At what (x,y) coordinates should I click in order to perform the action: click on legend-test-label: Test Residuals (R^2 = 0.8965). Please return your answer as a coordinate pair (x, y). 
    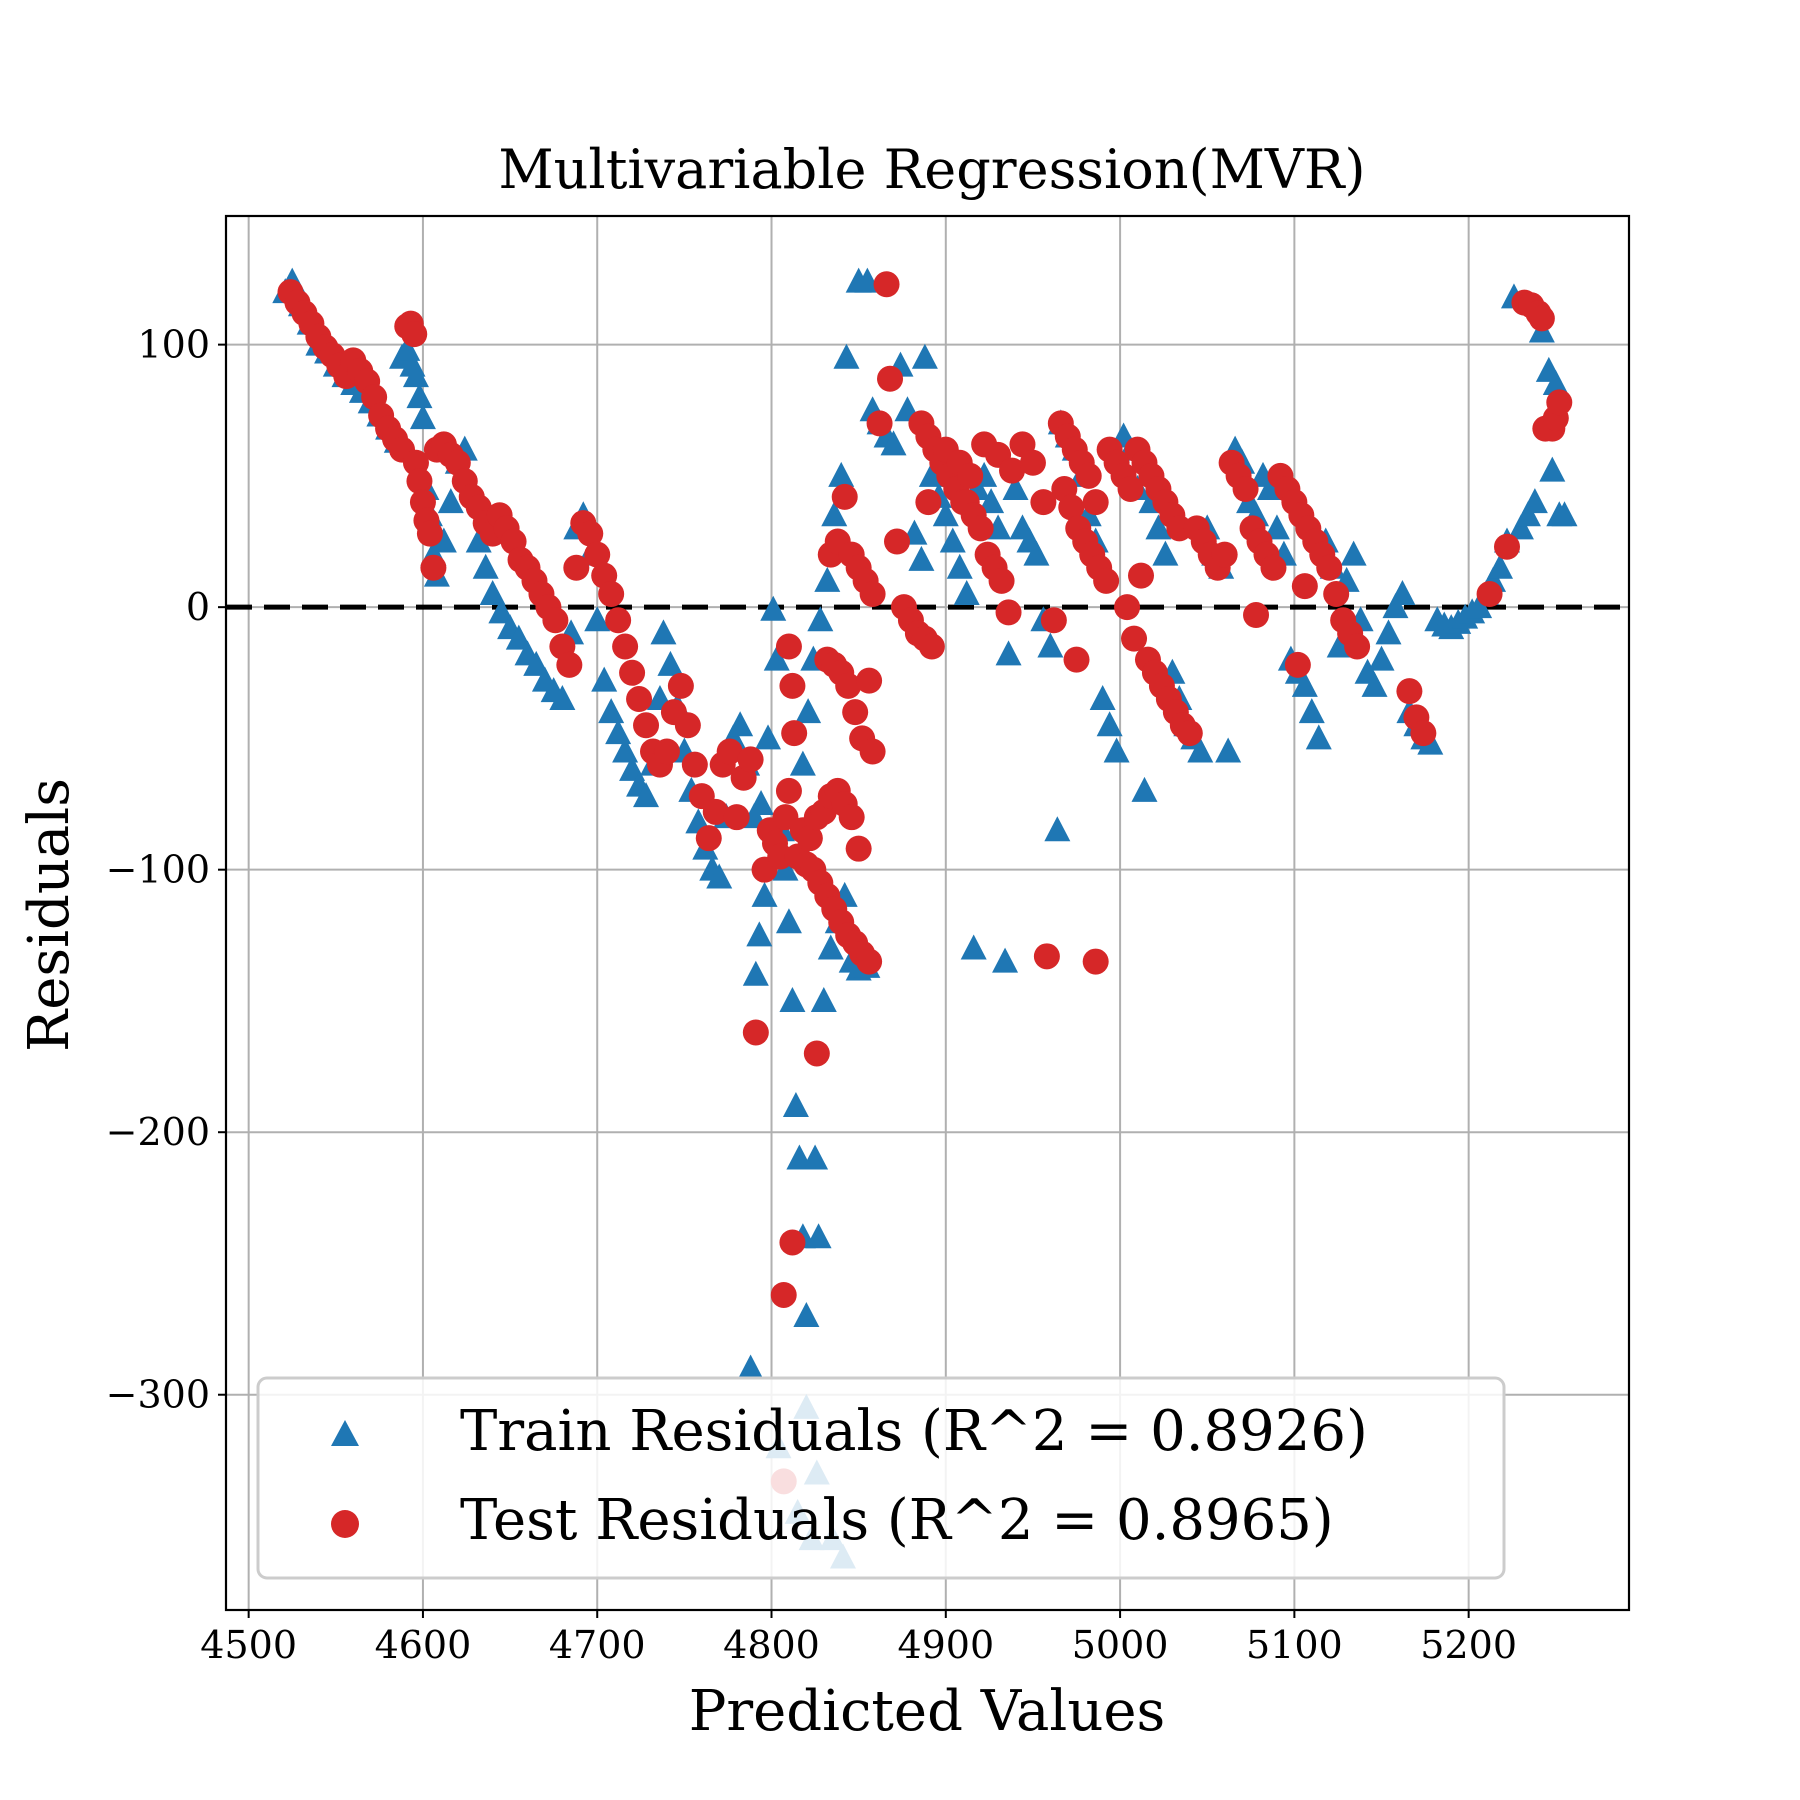
    Looking at the image, I should click on (897, 1520).